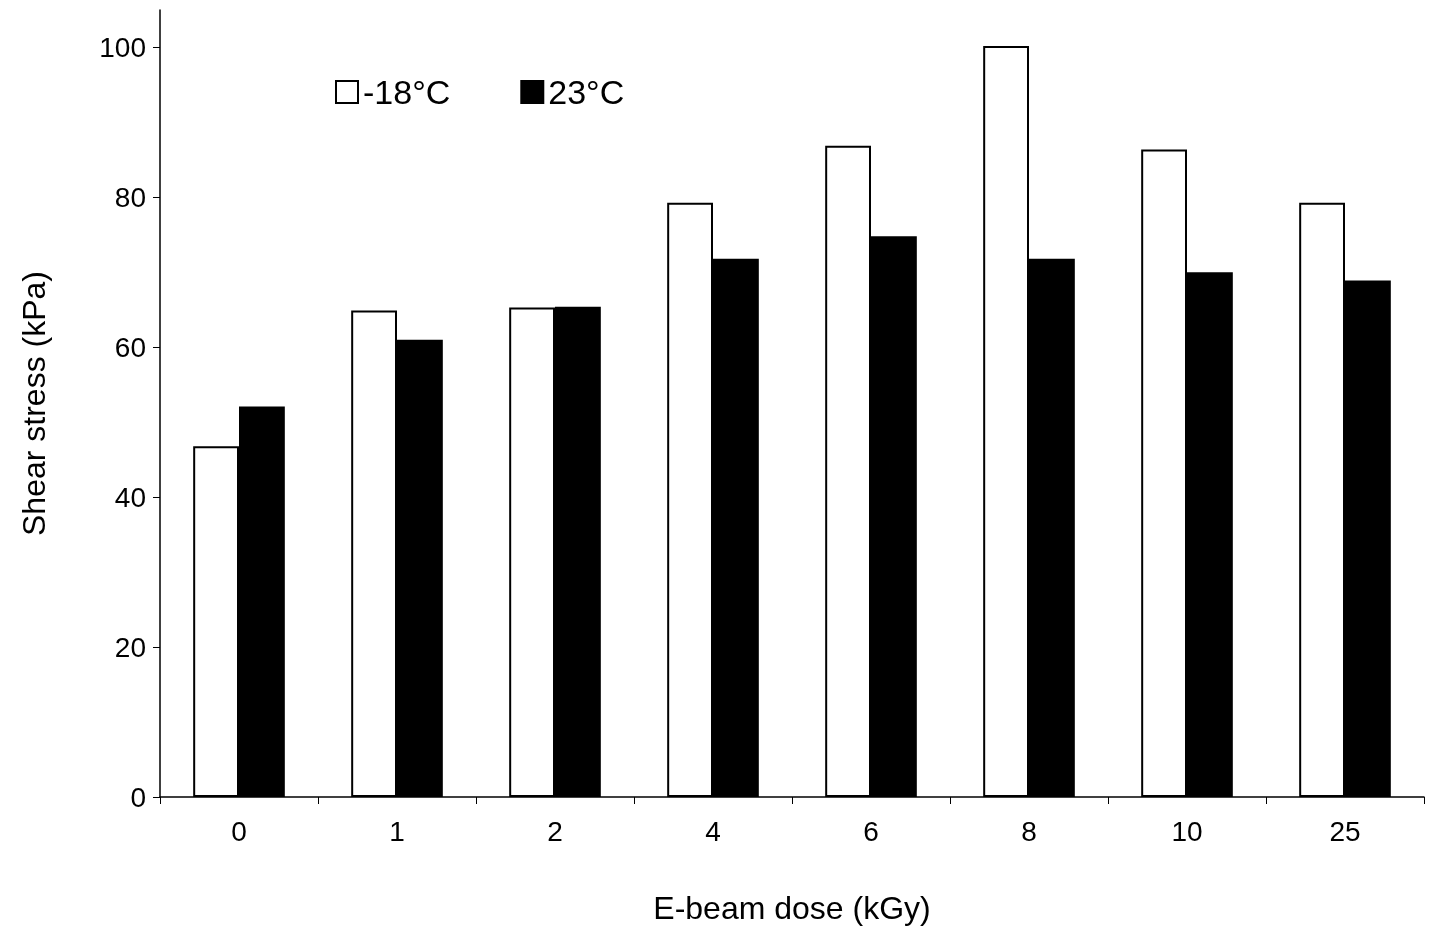  What do you see at coordinates (1029, 831) in the screenshot?
I see `x-tick-label: 8` at bounding box center [1029, 831].